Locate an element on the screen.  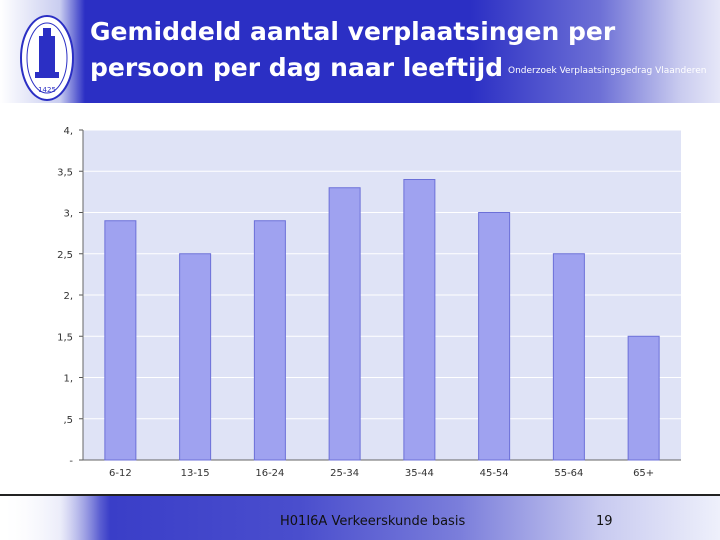
y-tick-label: ,5 is located at coordinates (68, 420).